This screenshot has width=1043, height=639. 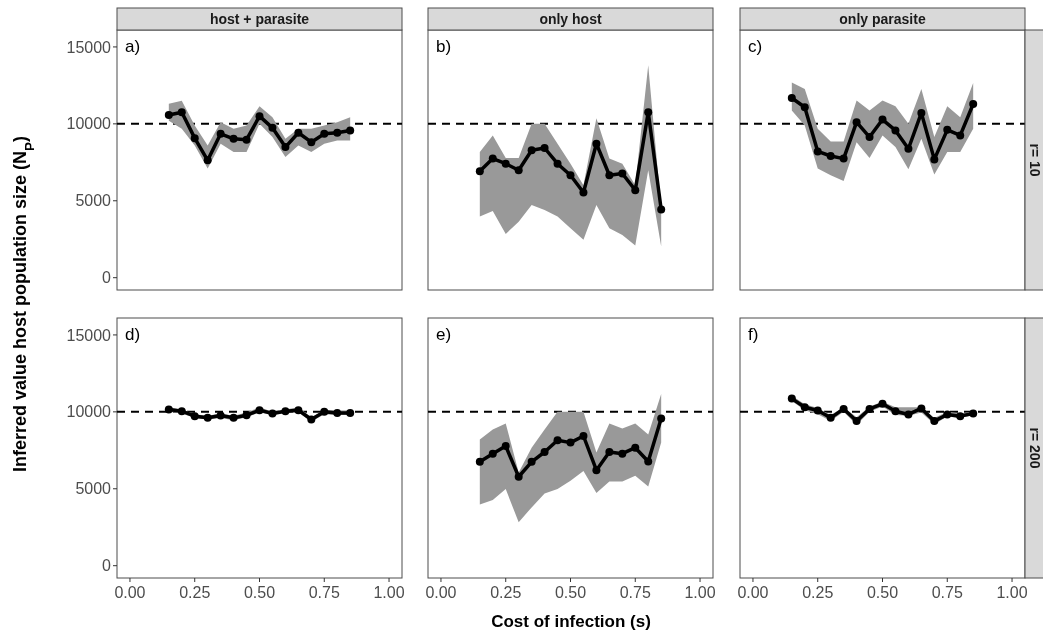 I want to click on annotation: b), so click(x=444, y=46).